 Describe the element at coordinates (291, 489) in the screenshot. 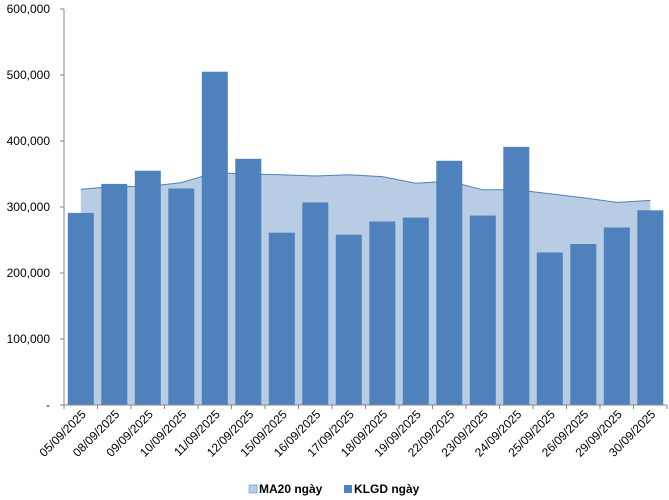

I see `legend-label-ma20: MA20 ngày` at that location.